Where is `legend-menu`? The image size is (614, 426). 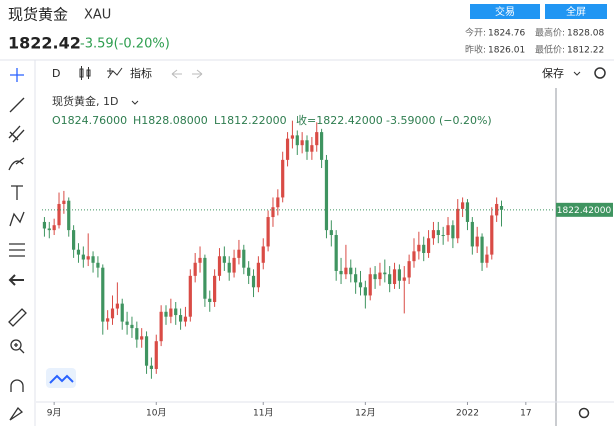 legend-menu is located at coordinates (135, 102).